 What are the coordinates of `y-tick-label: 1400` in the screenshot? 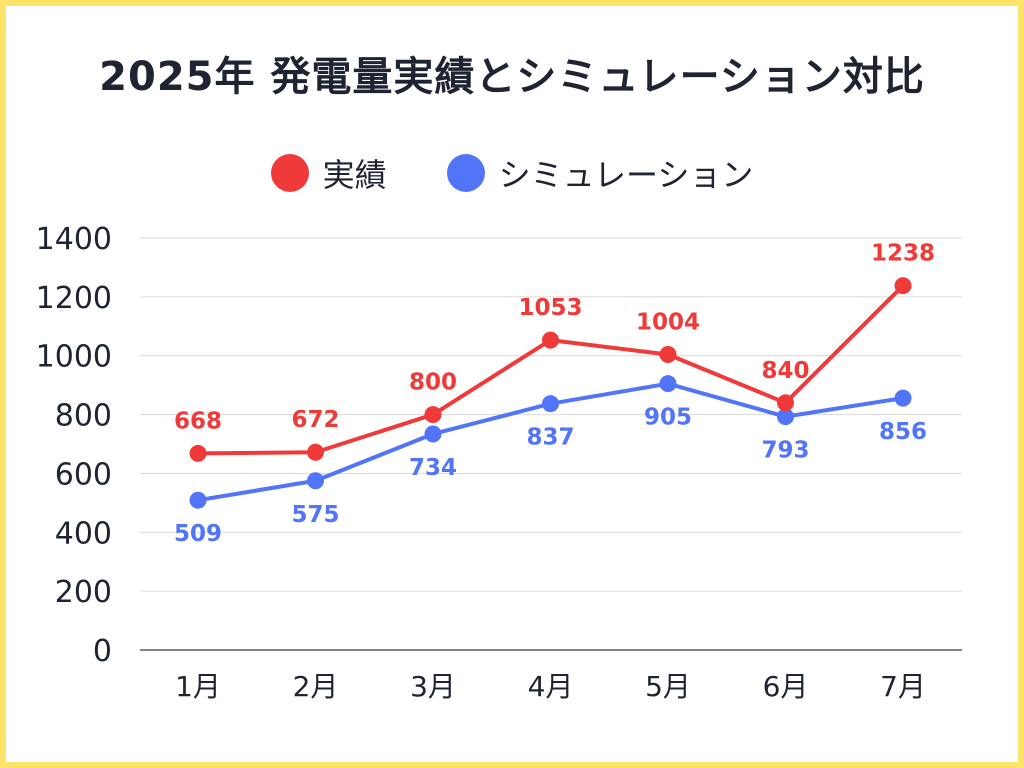 It's located at (74, 239).